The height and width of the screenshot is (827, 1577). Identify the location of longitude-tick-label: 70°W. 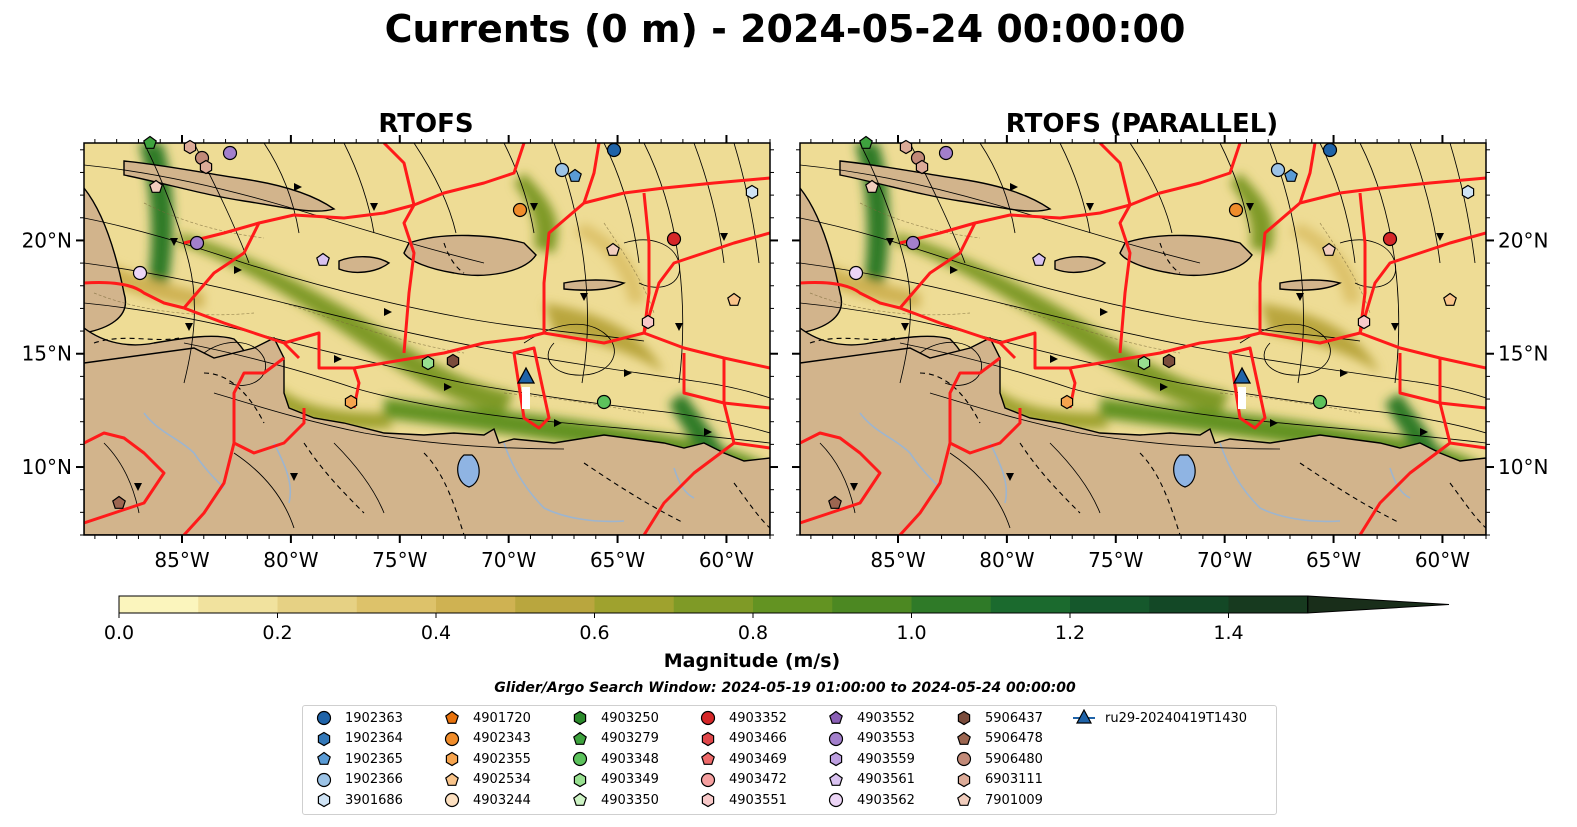
(508, 560).